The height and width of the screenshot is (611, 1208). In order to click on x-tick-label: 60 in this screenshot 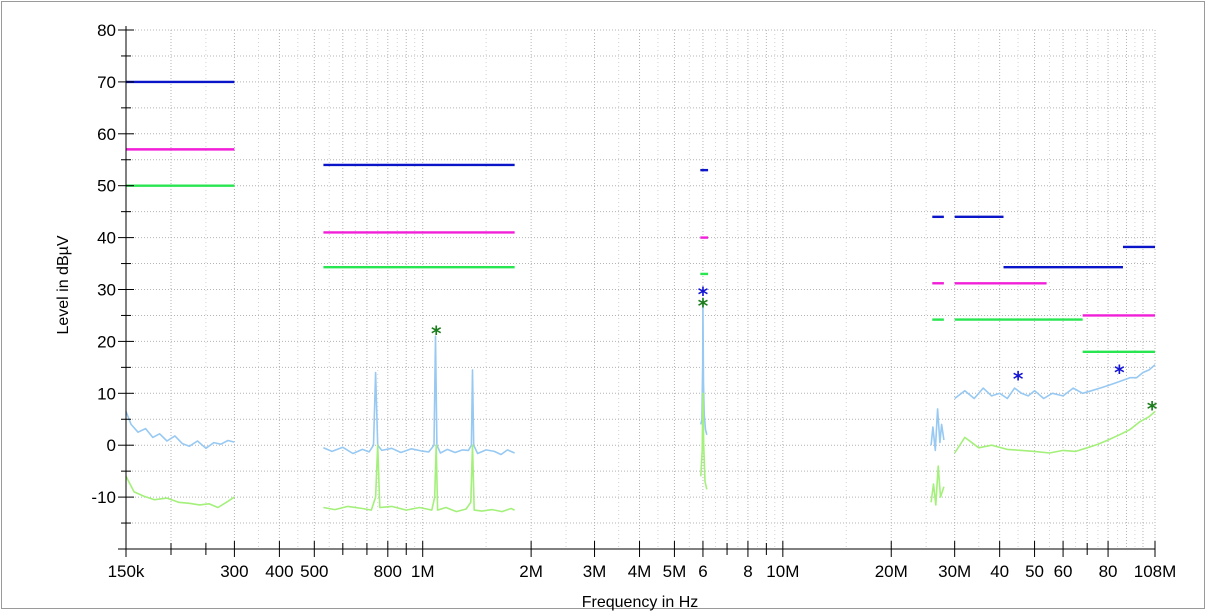, I will do `click(1063, 571)`.